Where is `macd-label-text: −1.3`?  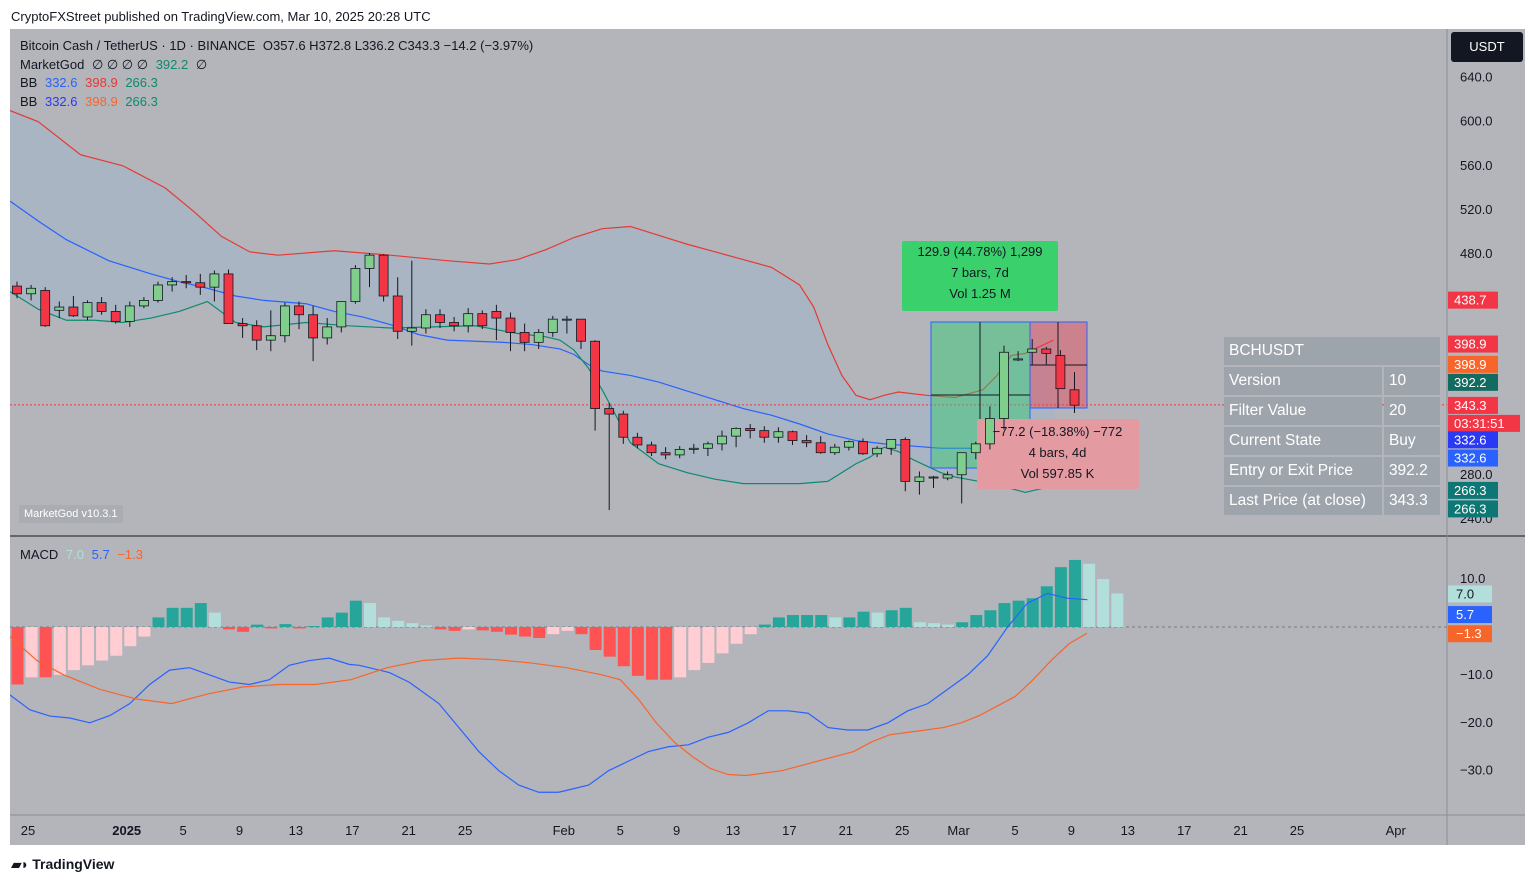 macd-label-text: −1.3 is located at coordinates (1469, 633).